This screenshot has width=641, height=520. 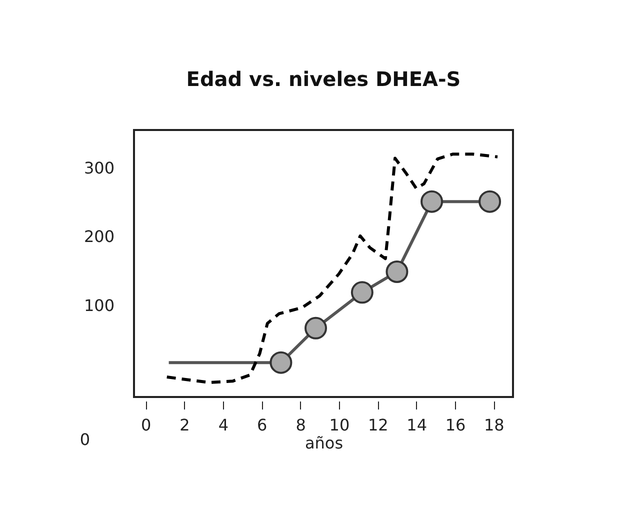 I want to click on x-tick-label: 10, so click(x=339, y=425).